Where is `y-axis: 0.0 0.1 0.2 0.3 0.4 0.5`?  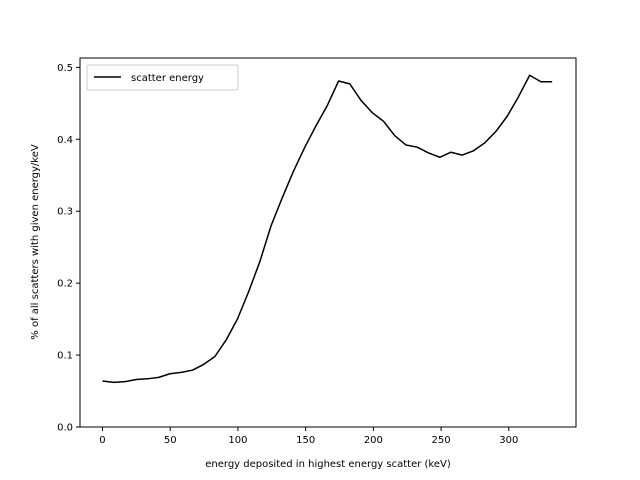 y-axis: 0.0 0.1 0.2 0.3 0.4 0.5 is located at coordinates (68, 248).